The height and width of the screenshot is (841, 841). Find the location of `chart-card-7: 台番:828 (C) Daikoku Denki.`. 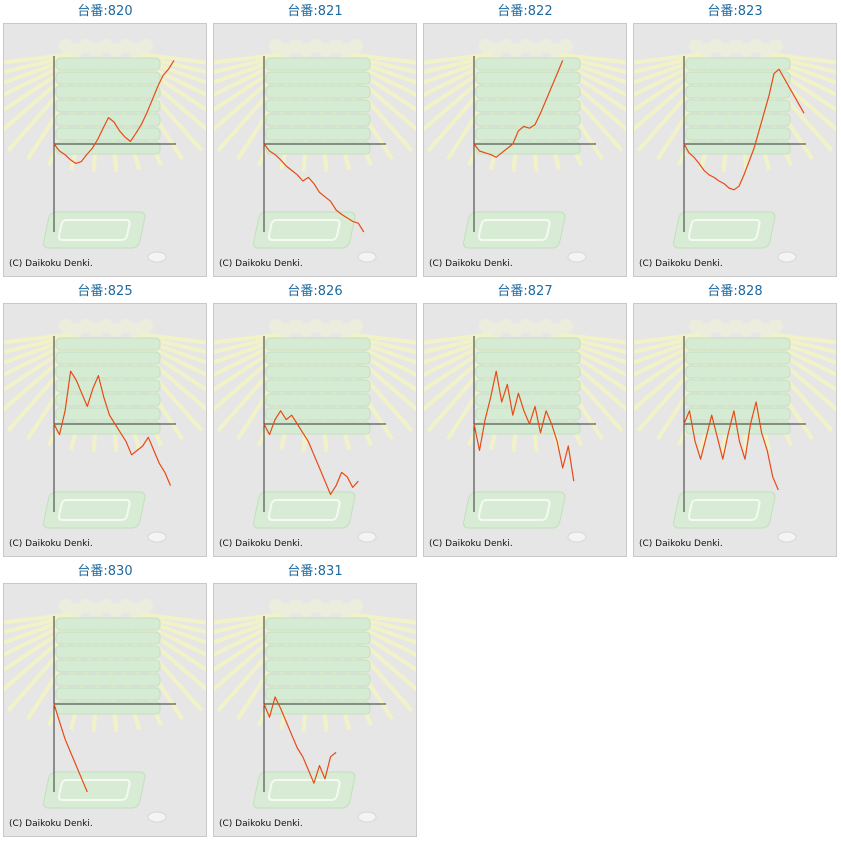

chart-card-7: 台番:828 (C) Daikoku Denki. is located at coordinates (735, 418).